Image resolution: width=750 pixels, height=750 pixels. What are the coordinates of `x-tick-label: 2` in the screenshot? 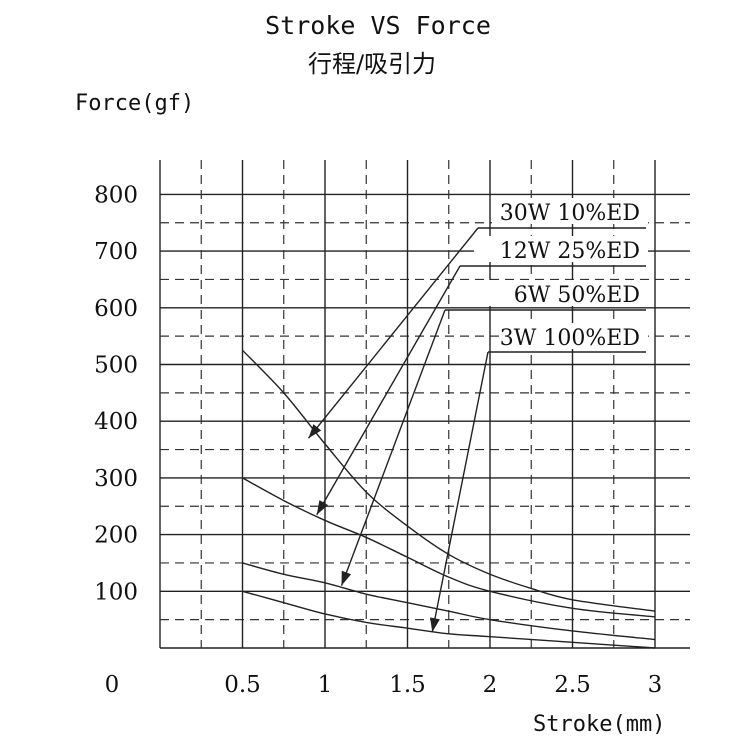 It's located at (490, 685).